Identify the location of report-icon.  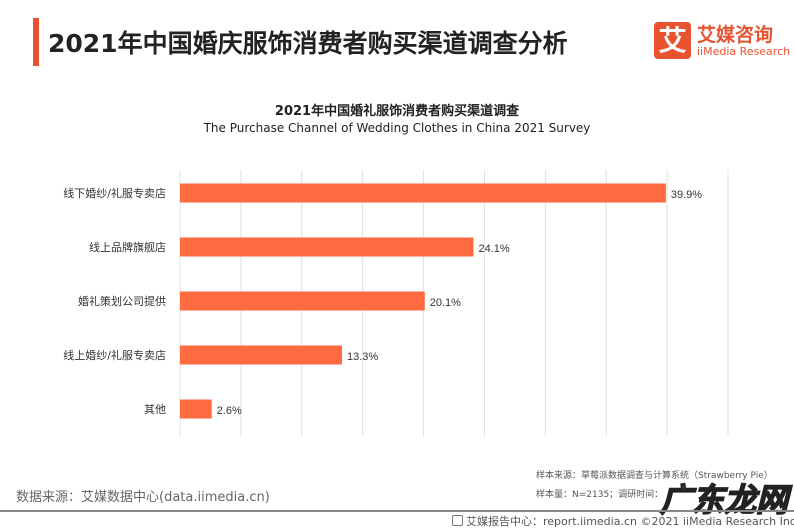
(457, 520).